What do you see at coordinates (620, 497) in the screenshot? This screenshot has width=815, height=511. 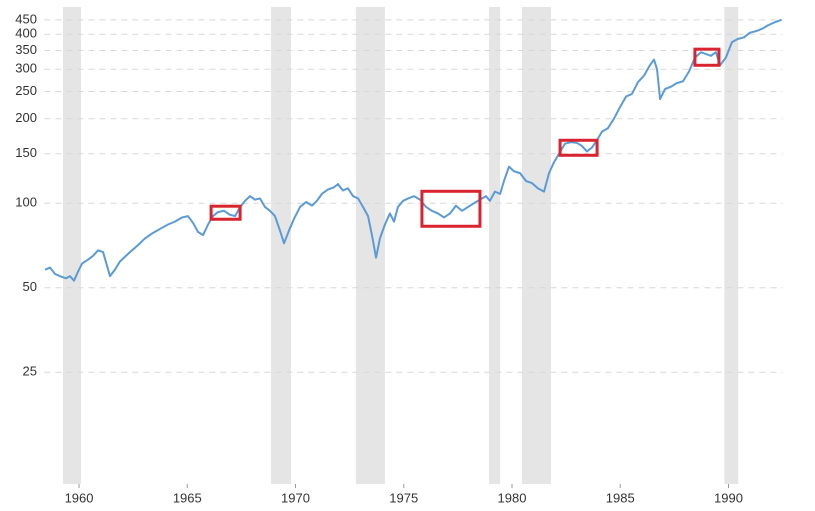 I see `x-tick-label: 1985` at bounding box center [620, 497].